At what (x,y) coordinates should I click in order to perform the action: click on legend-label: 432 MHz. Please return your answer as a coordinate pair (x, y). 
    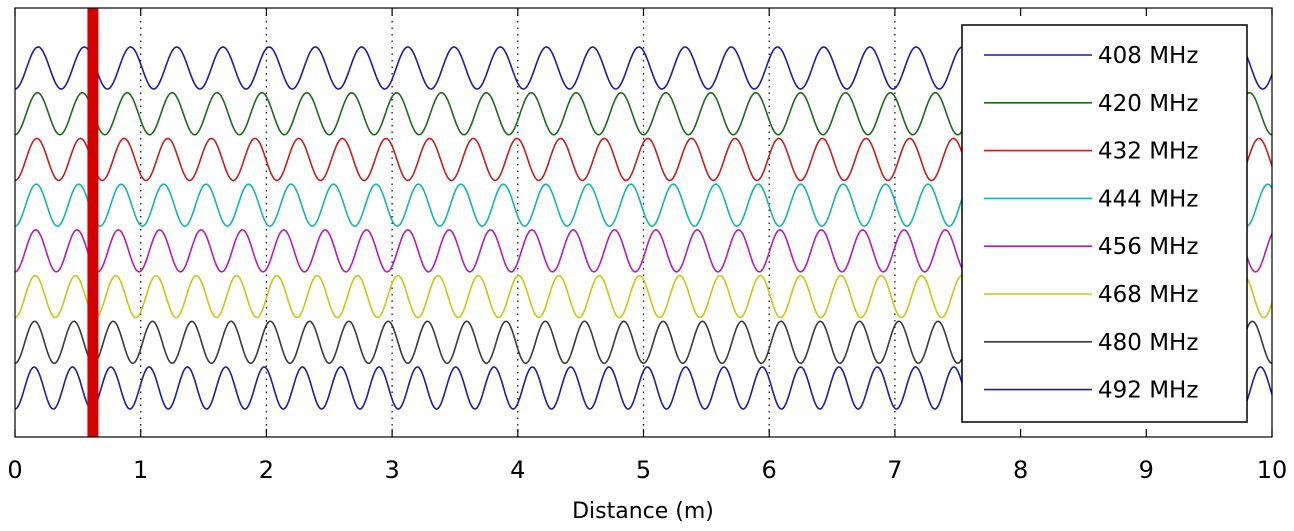
    Looking at the image, I should click on (1148, 152).